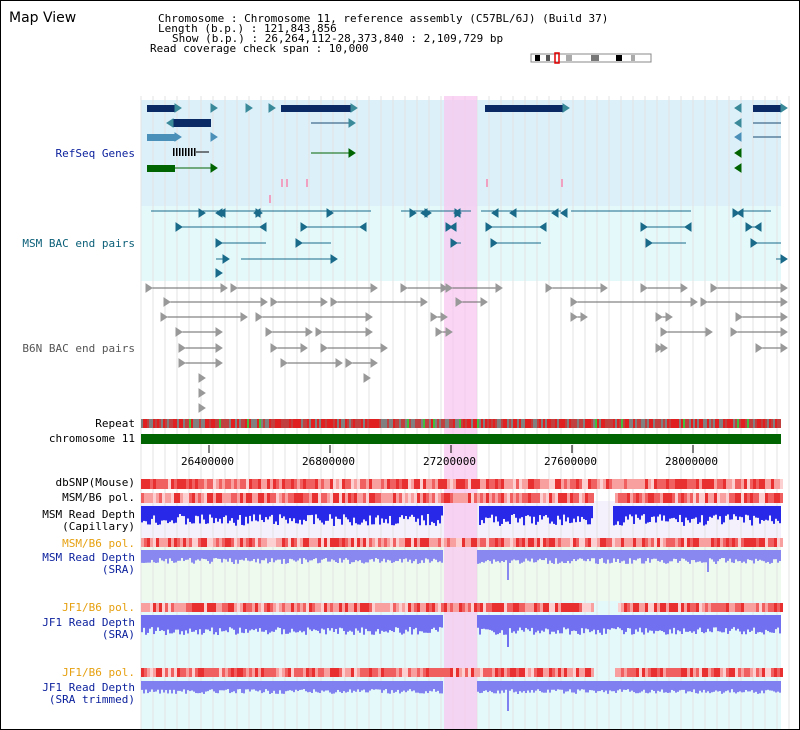 This screenshot has width=800, height=730. I want to click on jf1-b6-pol-label: JF1/B6 pol., so click(98, 607).